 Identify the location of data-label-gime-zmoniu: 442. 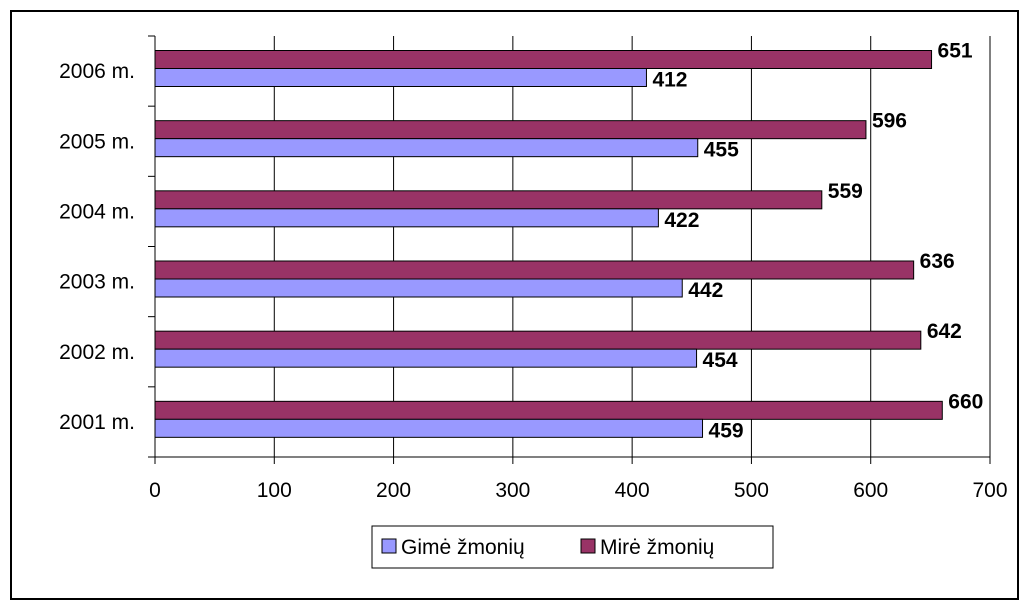
(705, 290).